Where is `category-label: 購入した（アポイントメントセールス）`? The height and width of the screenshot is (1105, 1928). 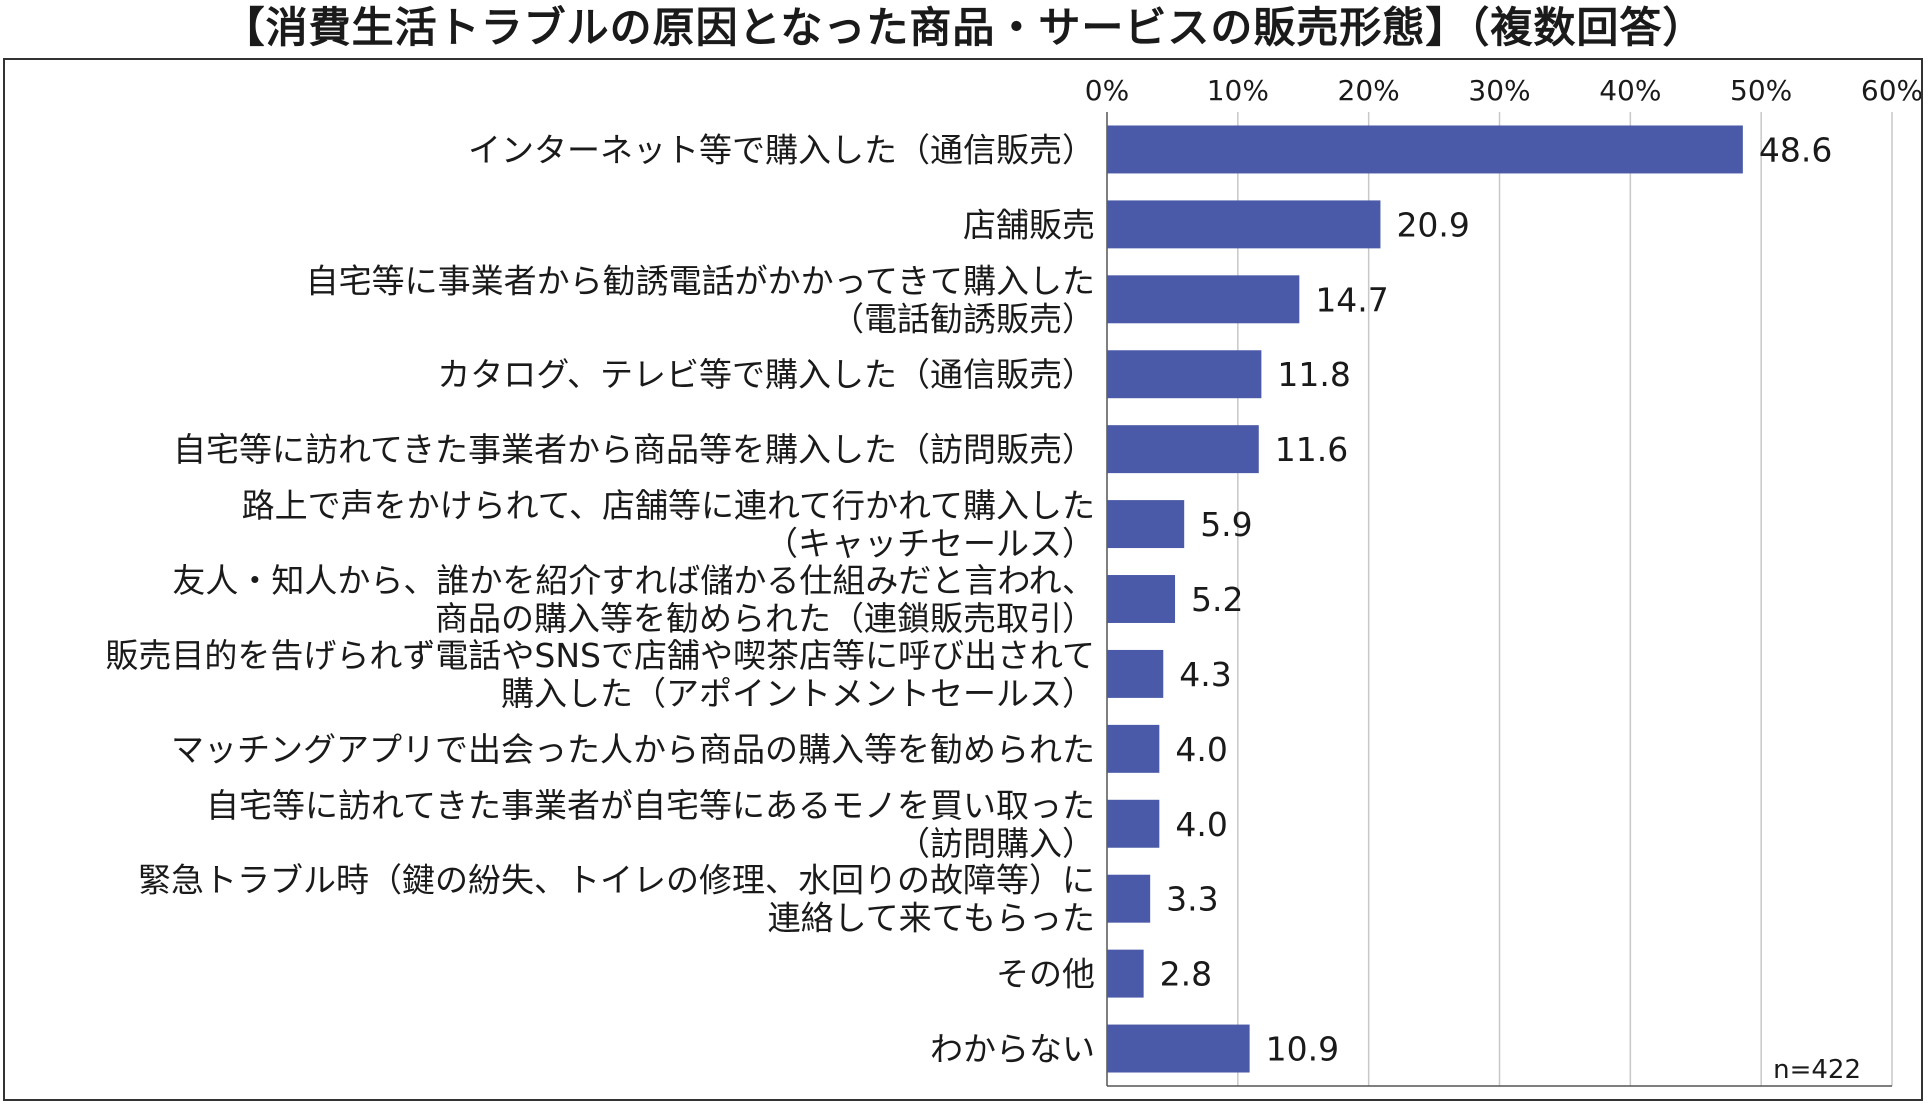 category-label: 購入した（アポイントメントセールス） is located at coordinates (798, 693).